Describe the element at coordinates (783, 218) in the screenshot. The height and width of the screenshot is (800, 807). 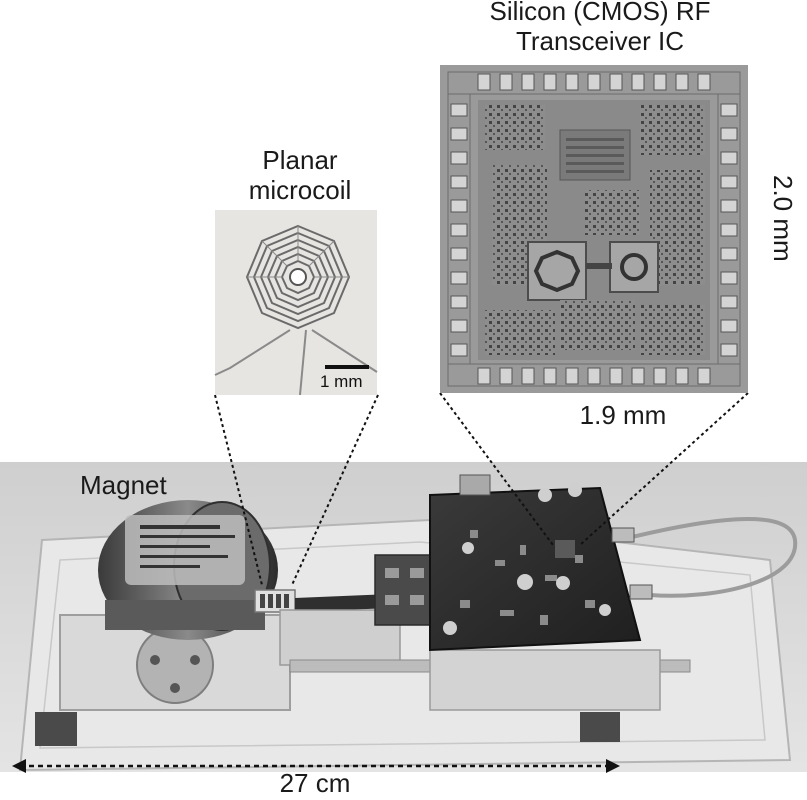
I see `chip-height-text: 2.0 mm` at that location.